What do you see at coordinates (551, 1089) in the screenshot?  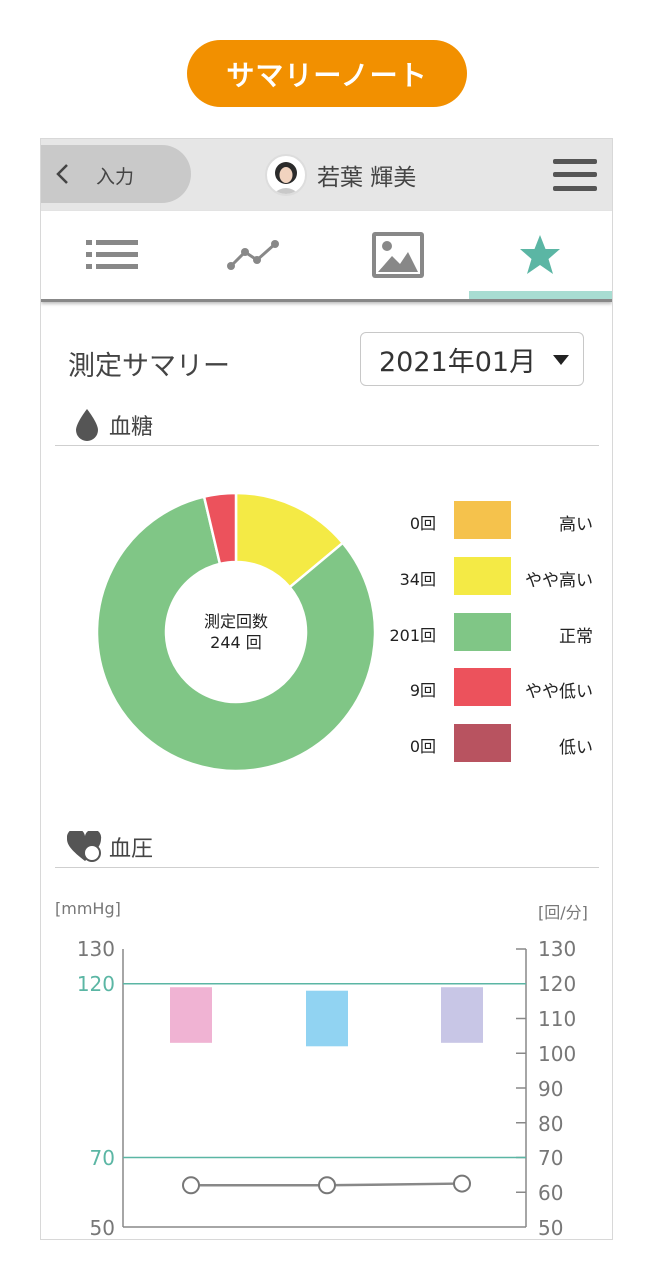 I see `right-tick-90: 90` at bounding box center [551, 1089].